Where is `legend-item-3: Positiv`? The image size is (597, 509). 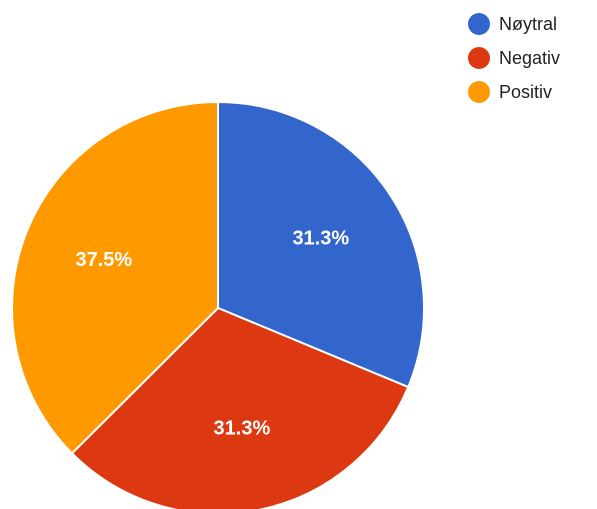
legend-item-3: Positiv is located at coordinates (514, 92).